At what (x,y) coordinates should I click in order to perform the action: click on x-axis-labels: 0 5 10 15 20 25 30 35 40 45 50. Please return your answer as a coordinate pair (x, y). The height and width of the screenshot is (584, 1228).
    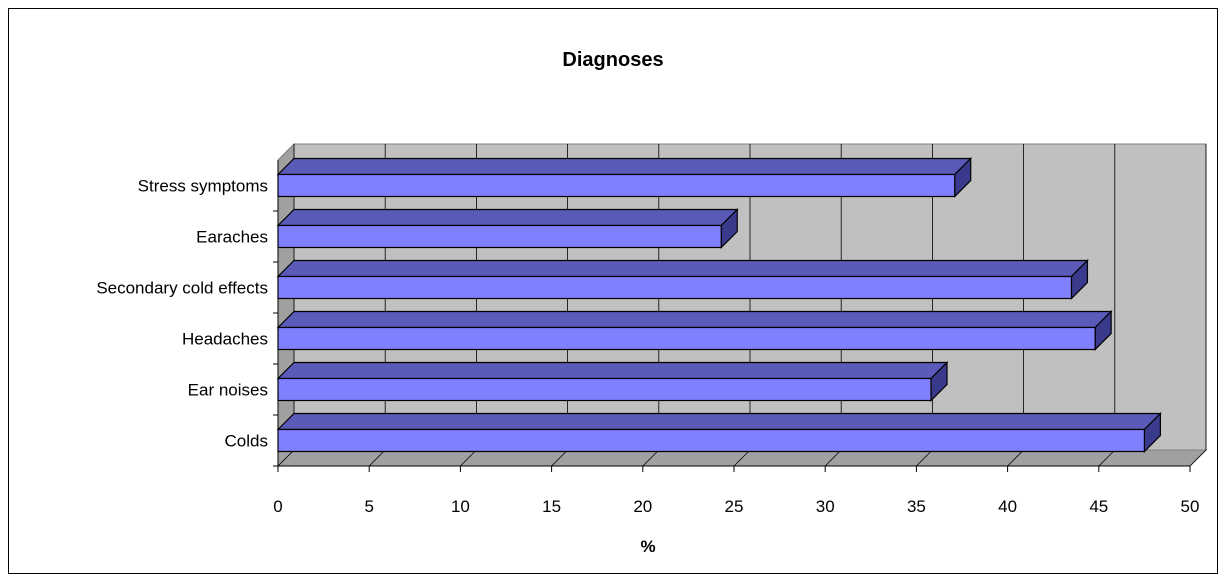
    Looking at the image, I should click on (736, 506).